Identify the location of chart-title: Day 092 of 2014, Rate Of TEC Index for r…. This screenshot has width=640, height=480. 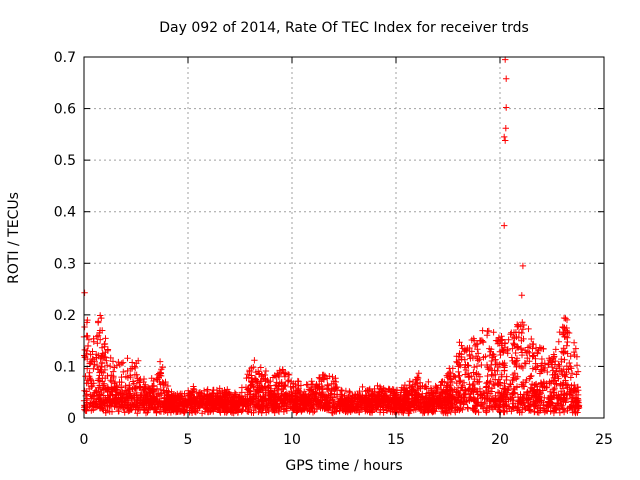
(344, 28).